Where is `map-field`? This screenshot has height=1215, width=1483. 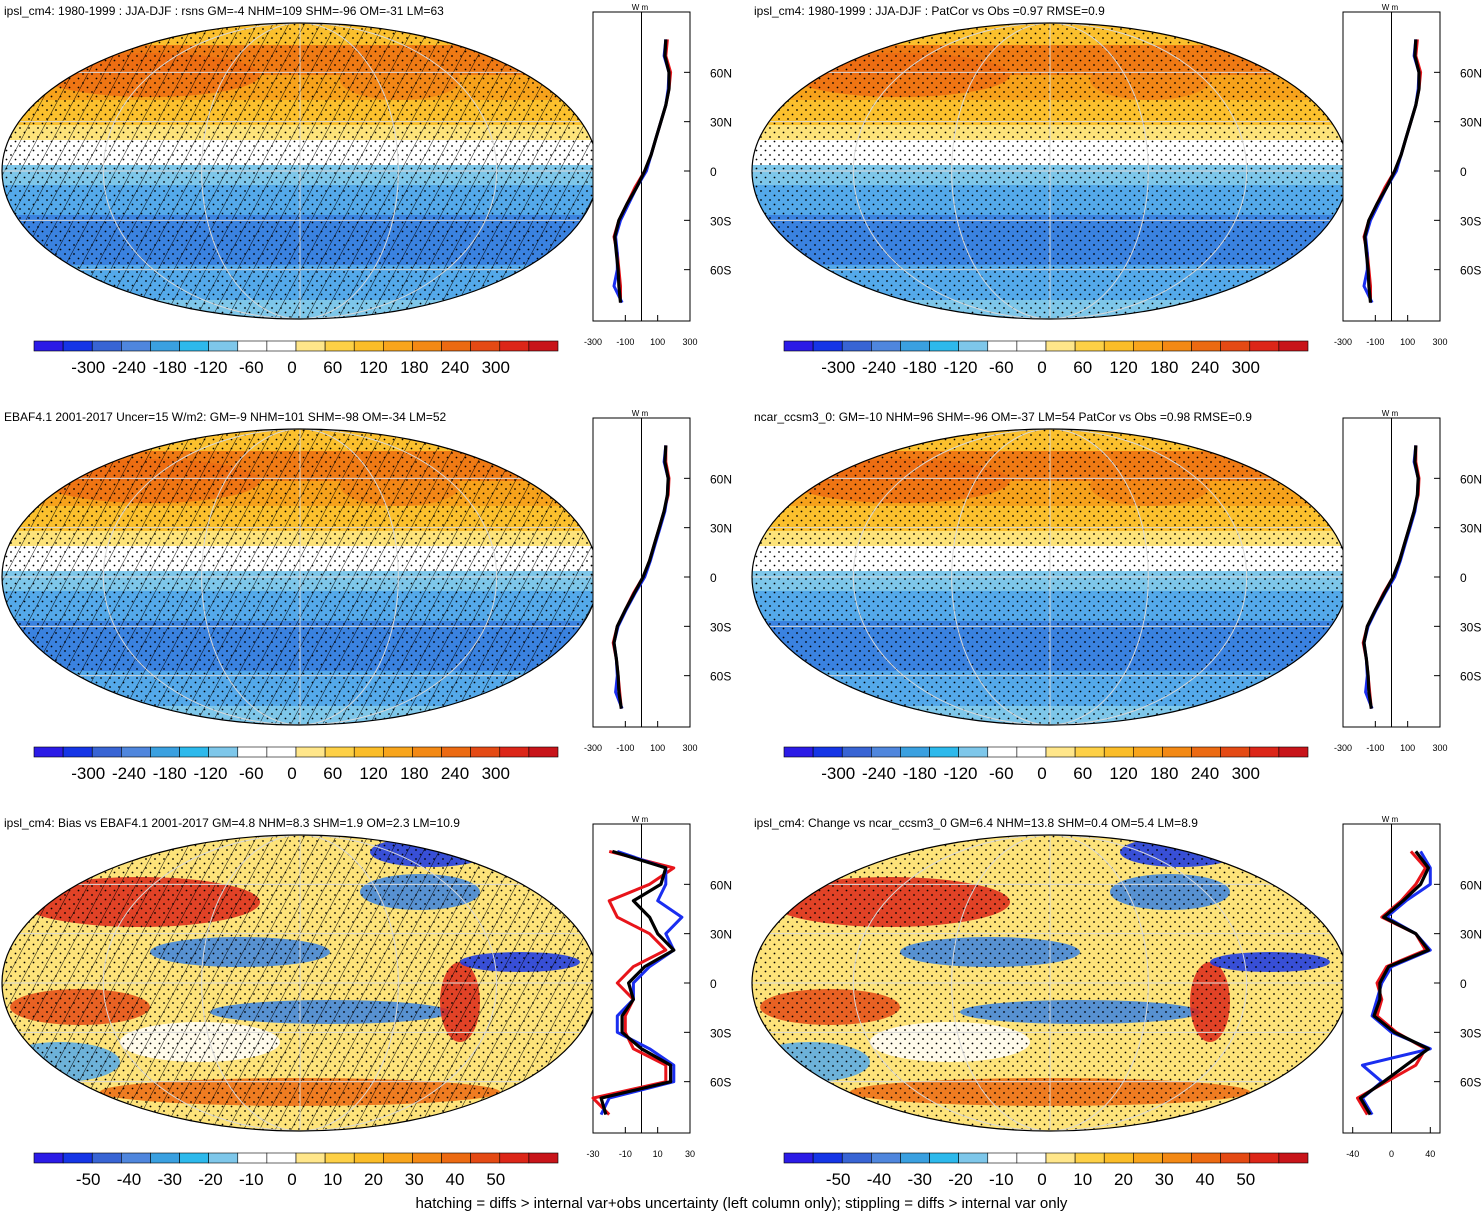 map-field is located at coordinates (300, 983).